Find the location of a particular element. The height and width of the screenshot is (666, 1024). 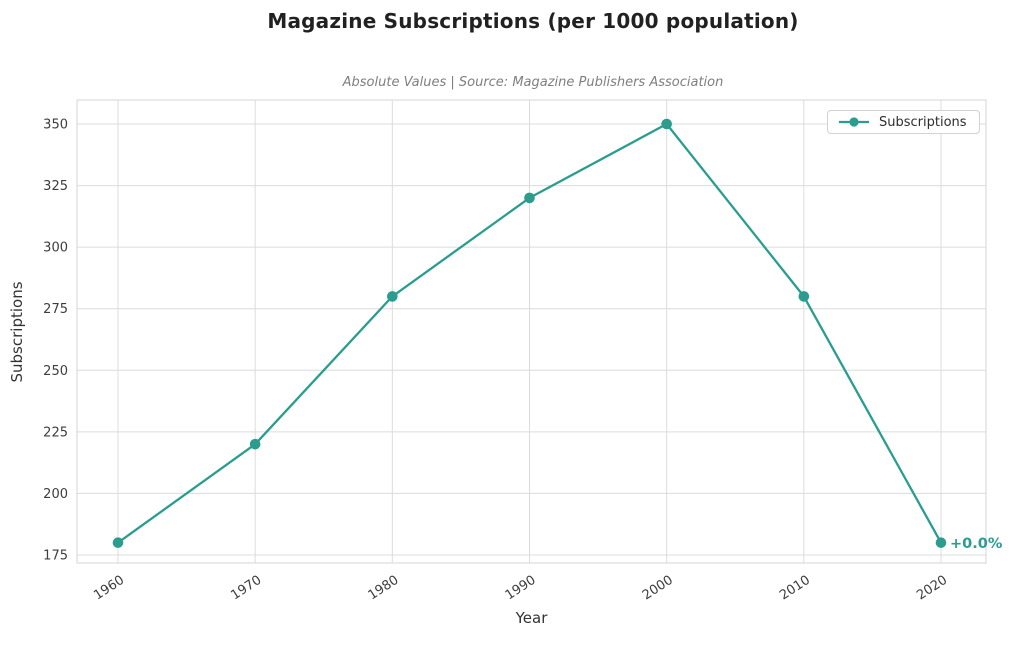

y-tick-label: 225 is located at coordinates (55, 432).